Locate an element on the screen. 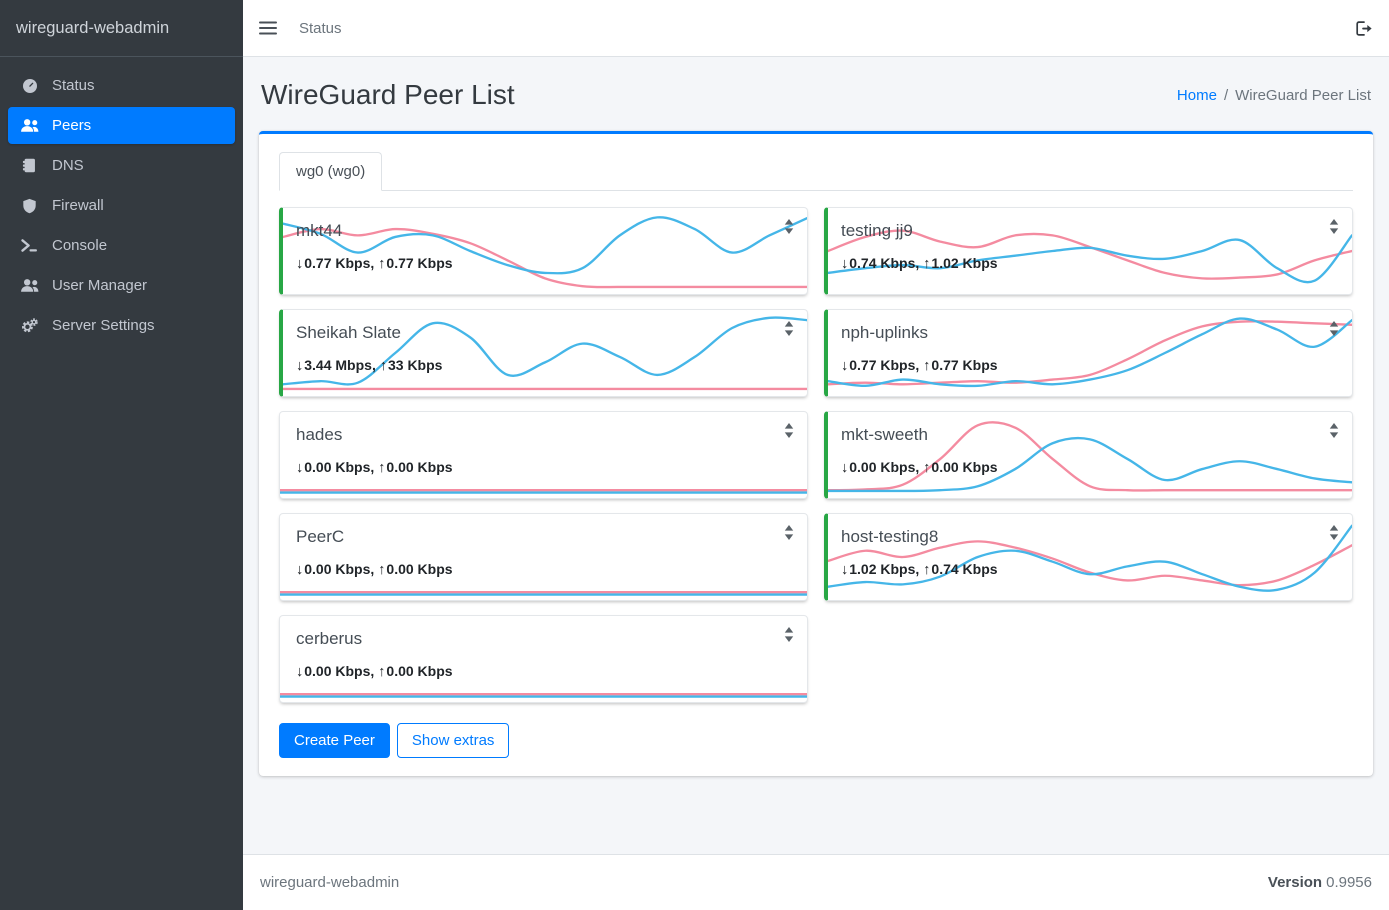 This screenshot has height=910, width=1389. peer-download-value: 3.44 Mbps is located at coordinates (338, 365).